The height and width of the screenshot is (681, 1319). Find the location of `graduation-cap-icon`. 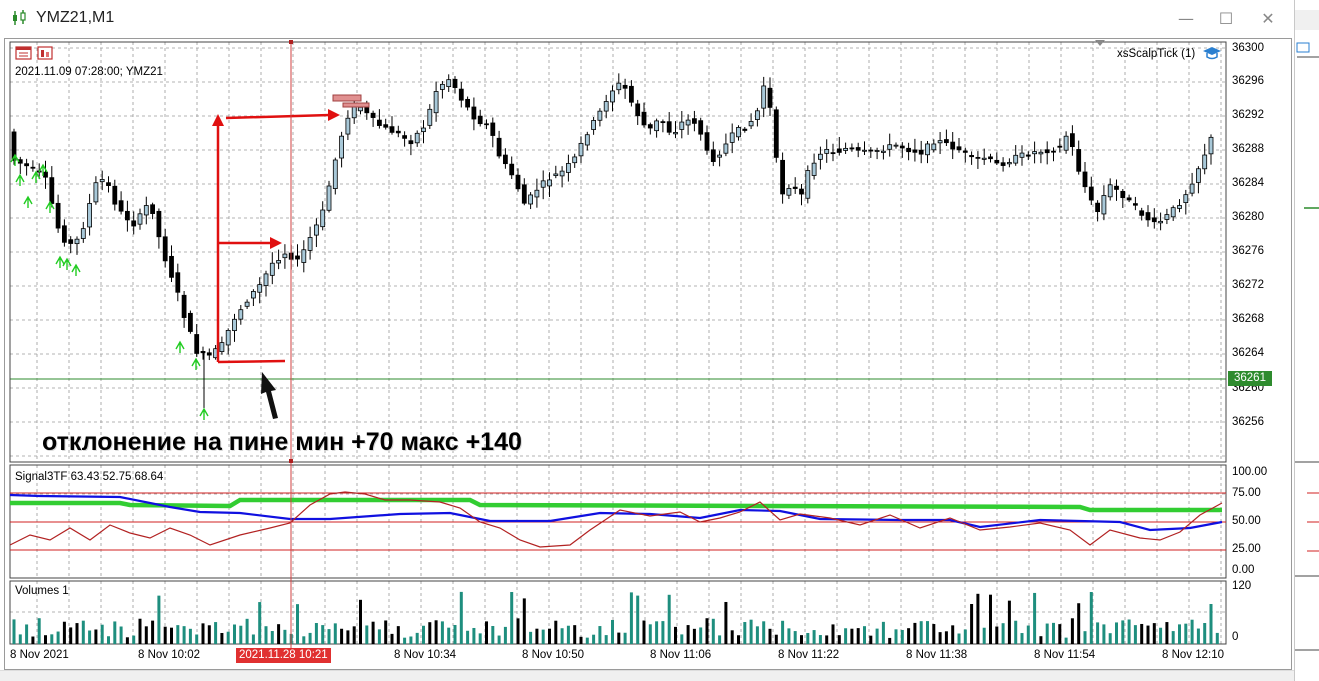

graduation-cap-icon is located at coordinates (1212, 53).